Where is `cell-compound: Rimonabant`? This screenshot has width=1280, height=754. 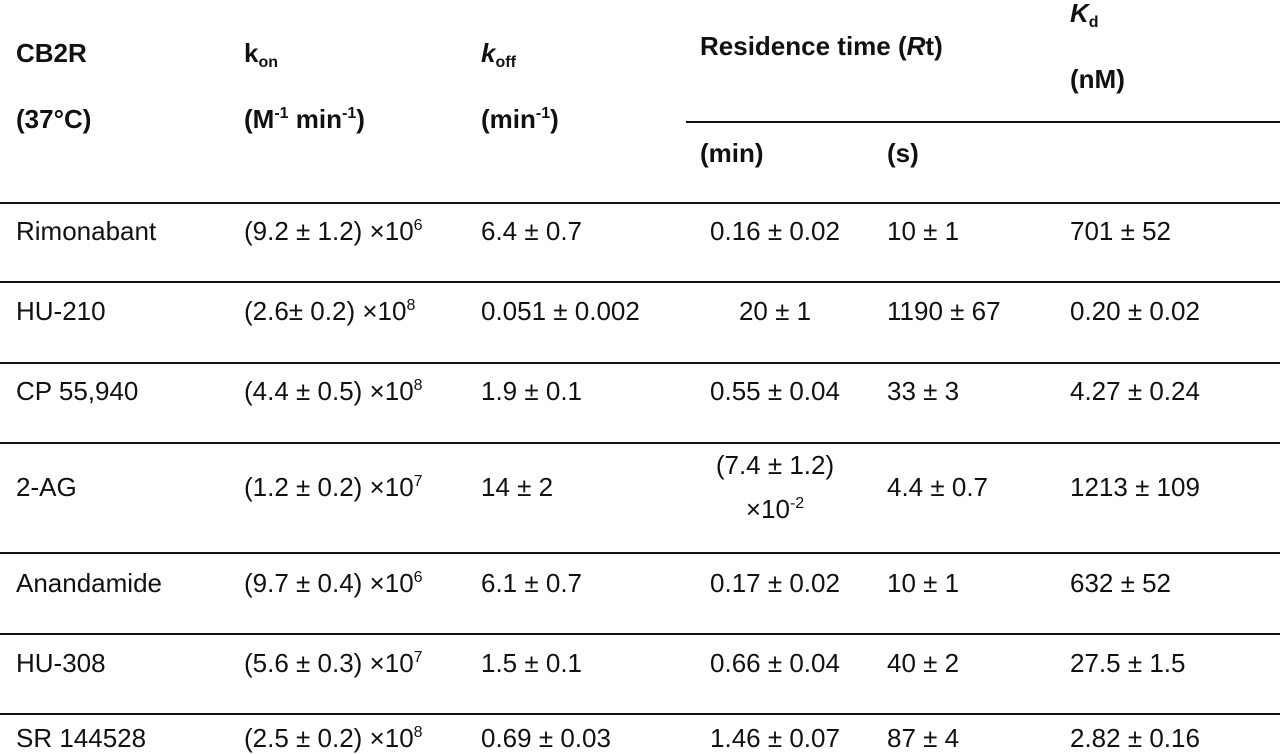
cell-compound: Rimonabant is located at coordinates (86, 231).